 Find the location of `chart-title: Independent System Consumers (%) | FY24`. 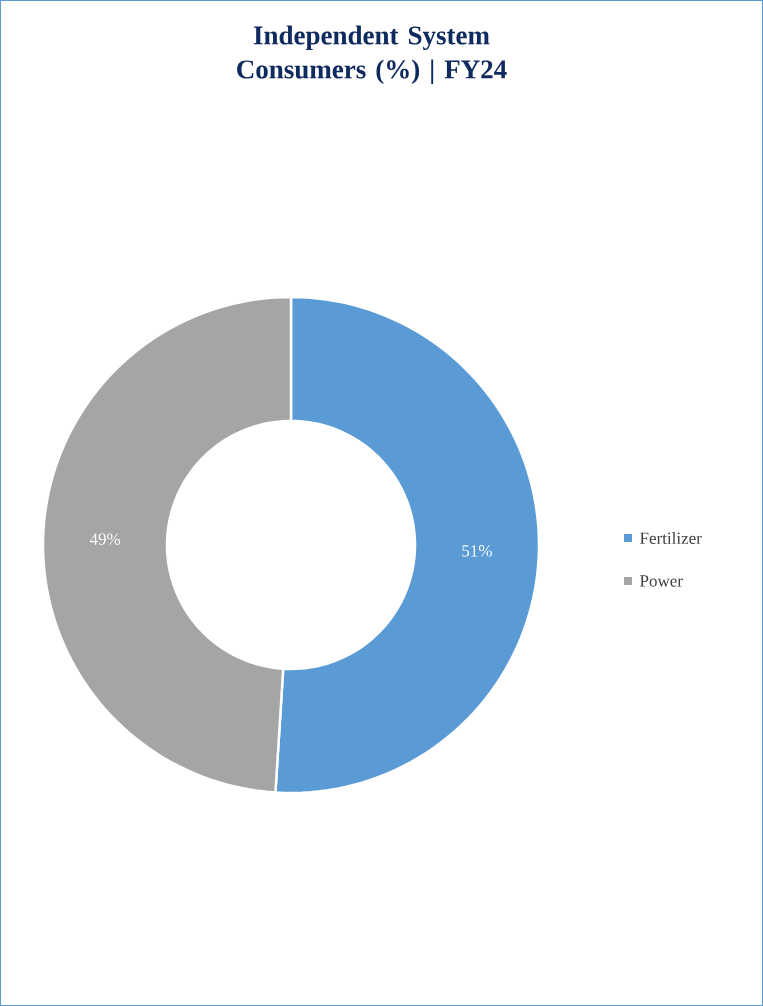

chart-title: Independent System Consumers (%) | FY24 is located at coordinates (372, 55).